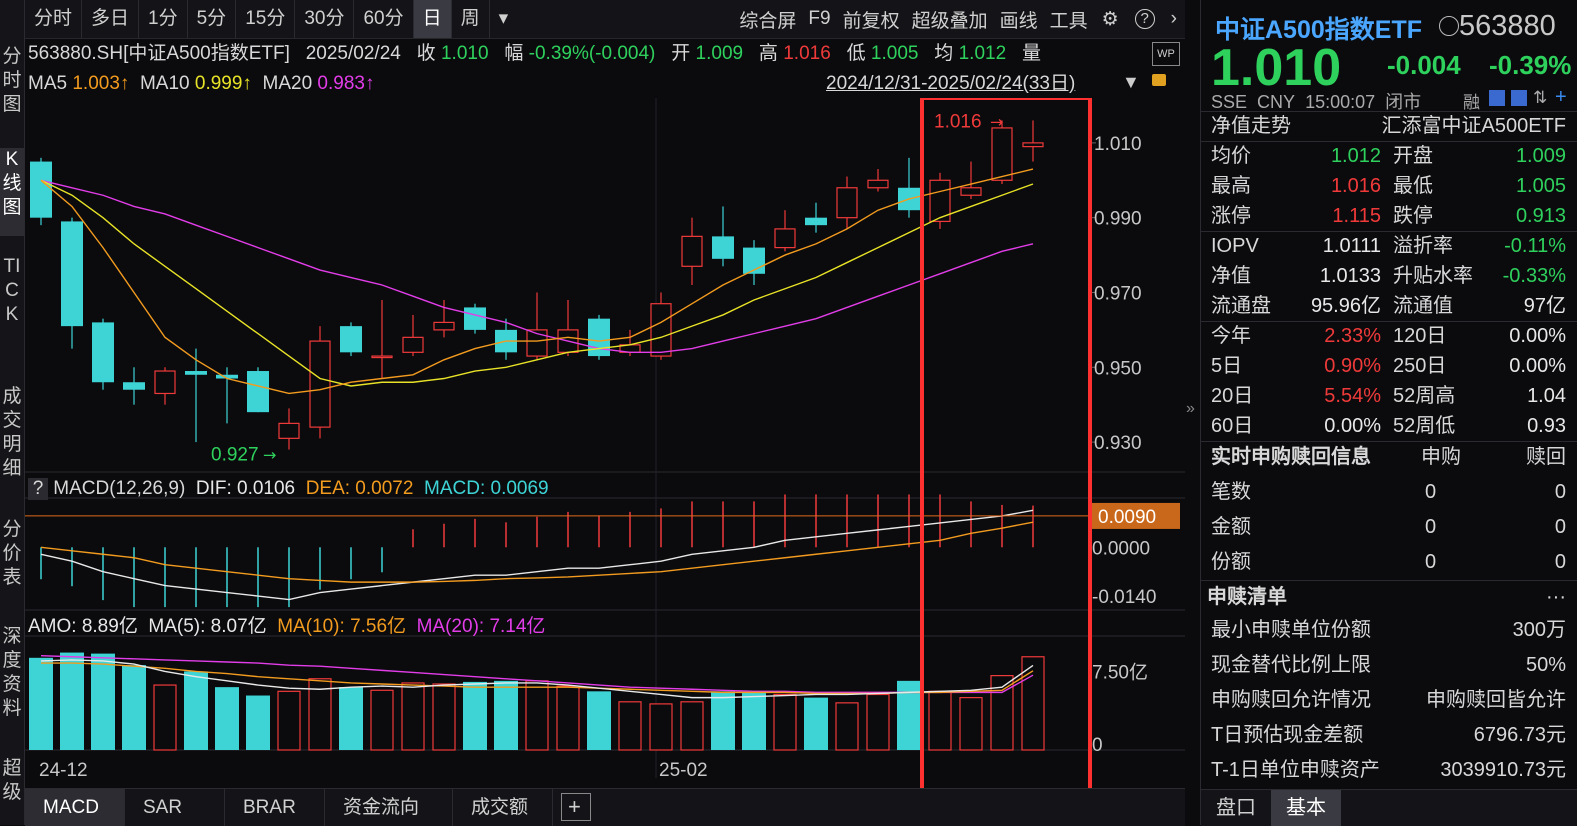 The height and width of the screenshot is (826, 1577). Describe the element at coordinates (1540, 97) in the screenshot. I see `pin-icon: ⇅` at that location.